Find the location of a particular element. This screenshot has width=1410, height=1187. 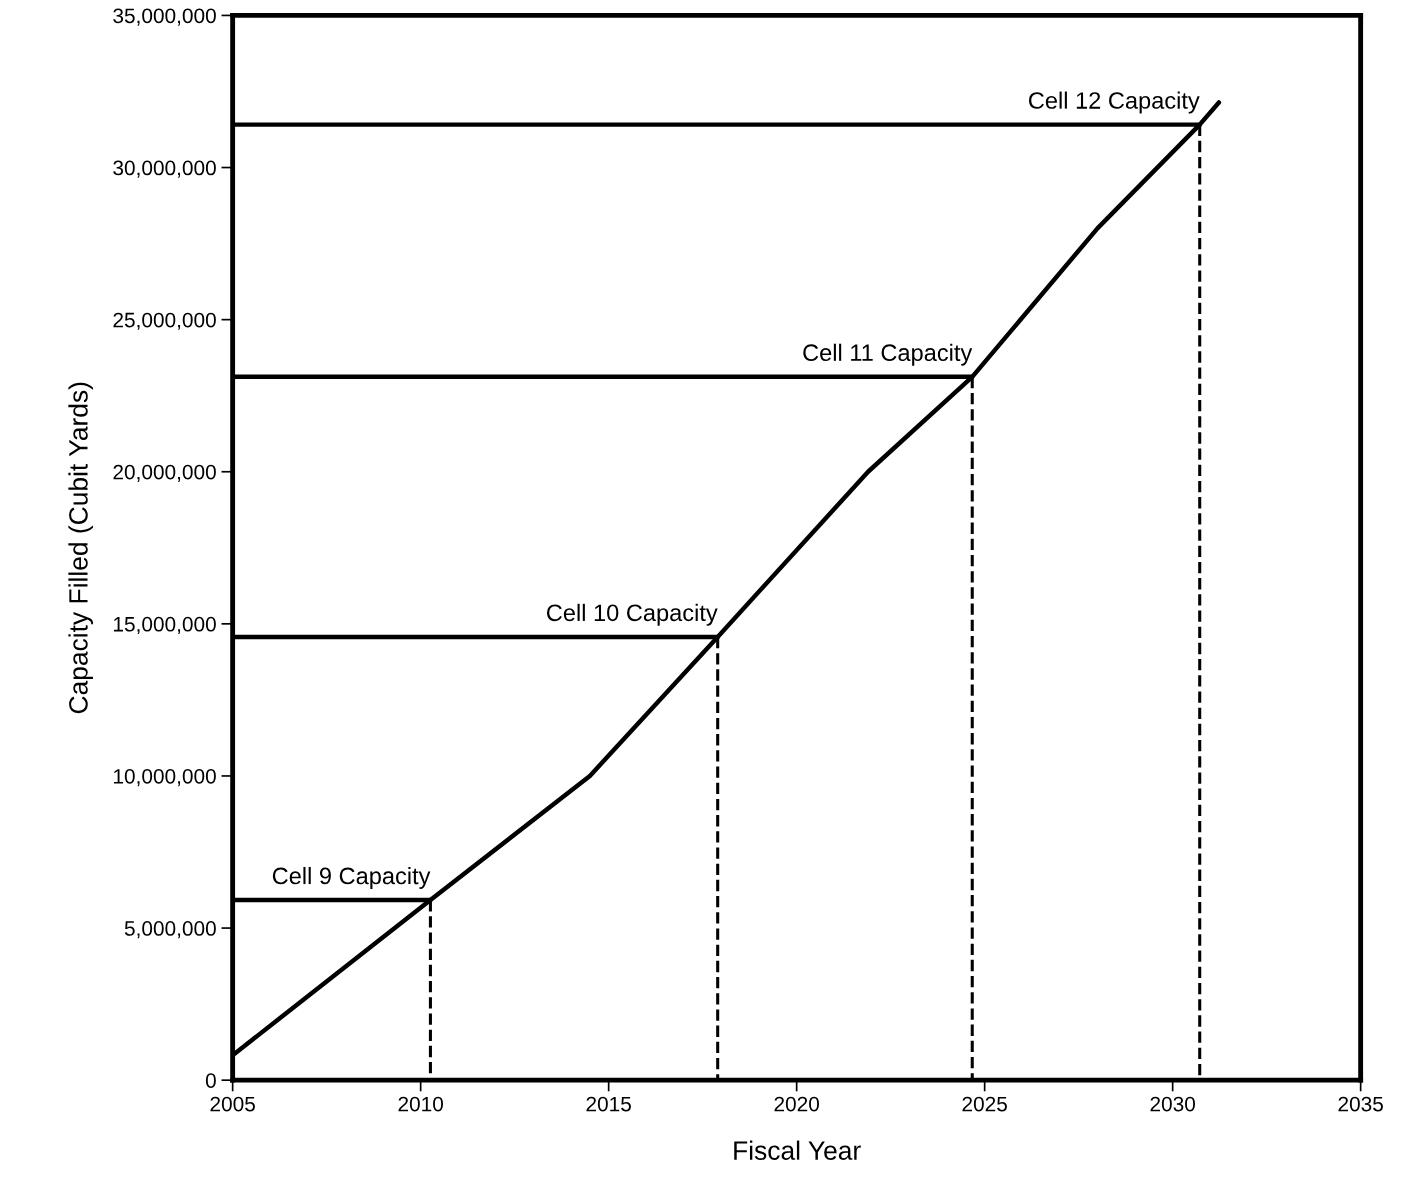

x-tick-label: 2010 is located at coordinates (421, 1104).